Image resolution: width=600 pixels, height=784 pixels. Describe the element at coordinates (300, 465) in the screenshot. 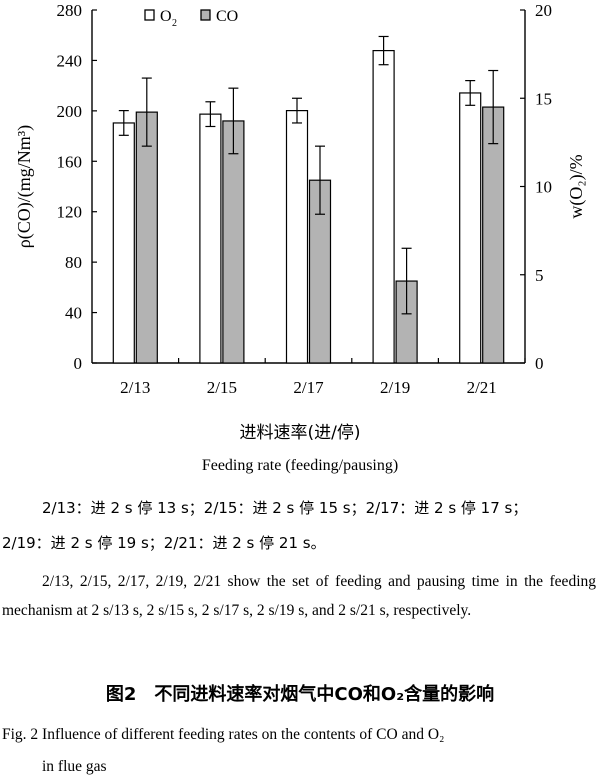

I see `x-axis-label-english: Feeding rate (feeding/pausing)` at that location.